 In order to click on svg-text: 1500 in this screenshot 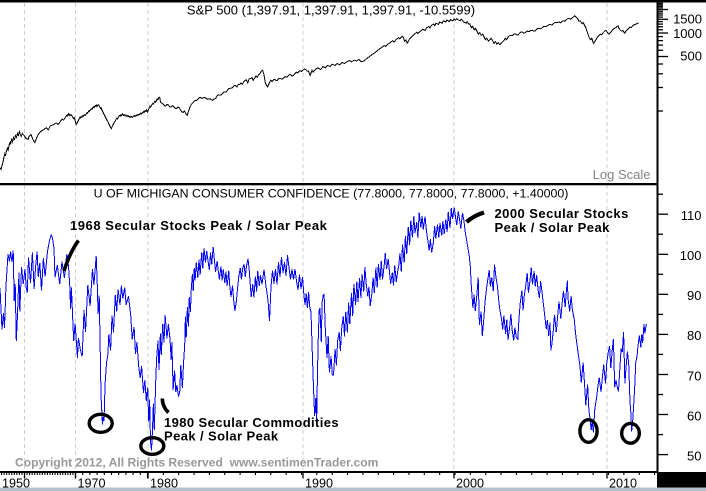, I will do `click(687, 19)`.